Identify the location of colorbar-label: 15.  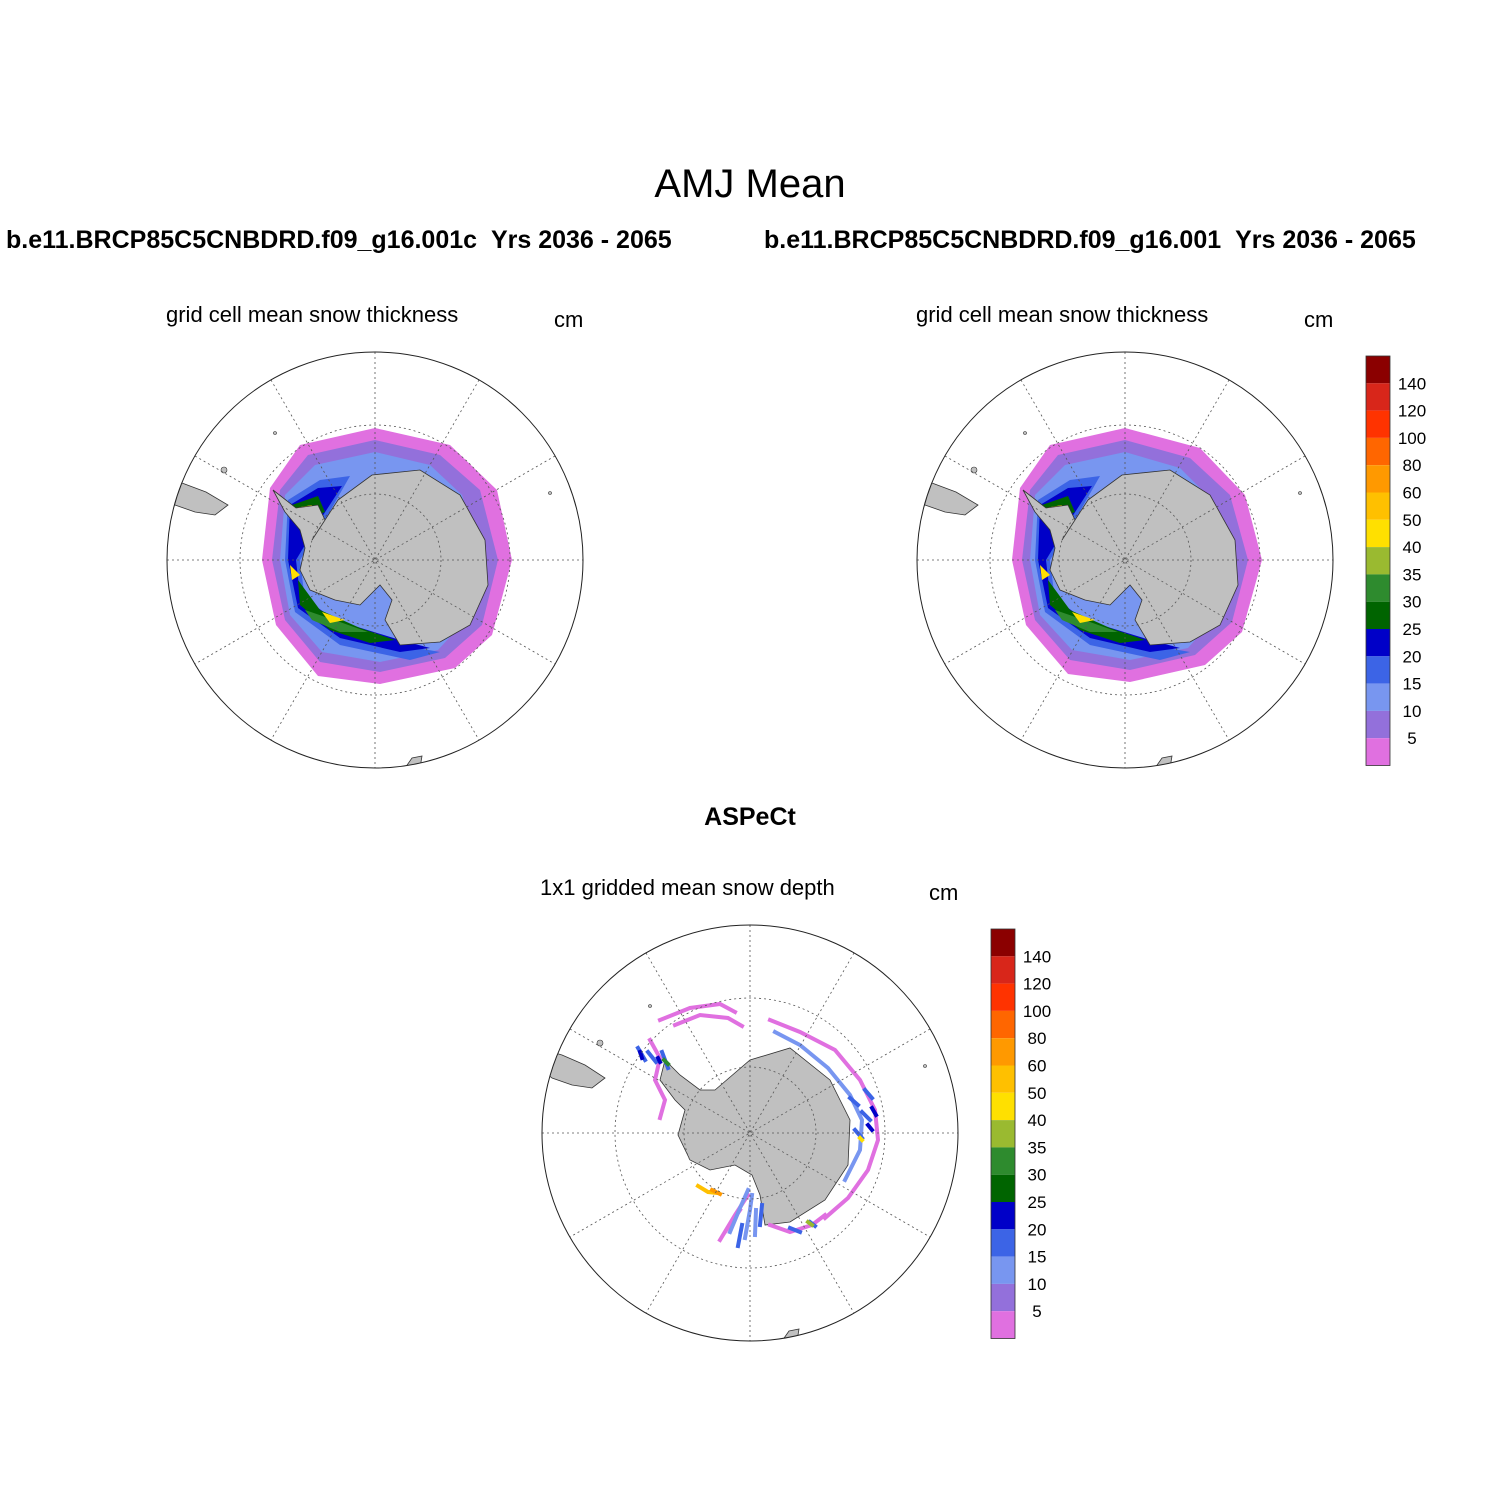
(1412, 684).